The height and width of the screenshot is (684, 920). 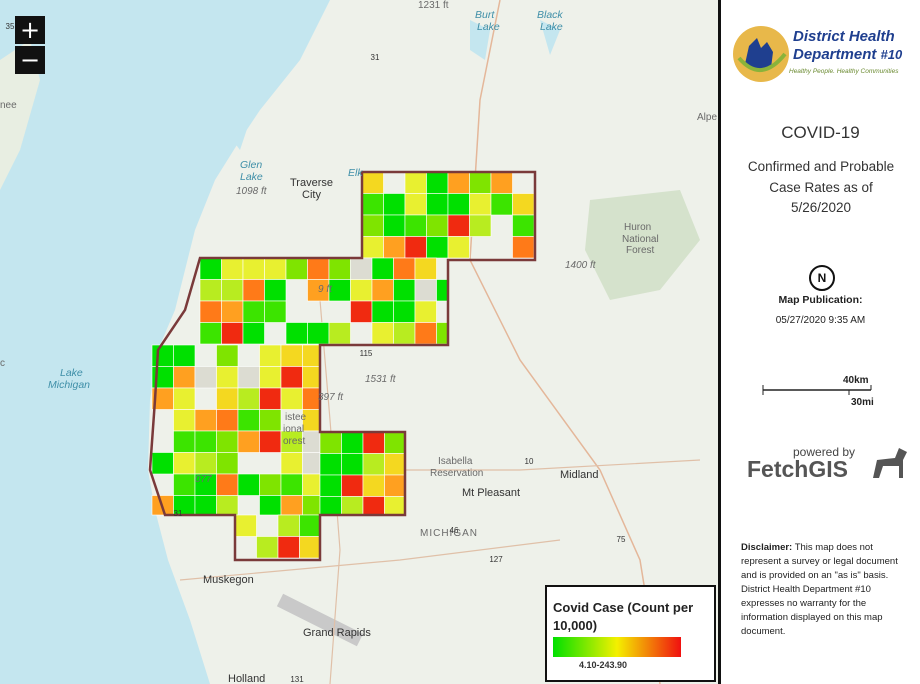 I want to click on place-label: c, so click(x=2, y=363).